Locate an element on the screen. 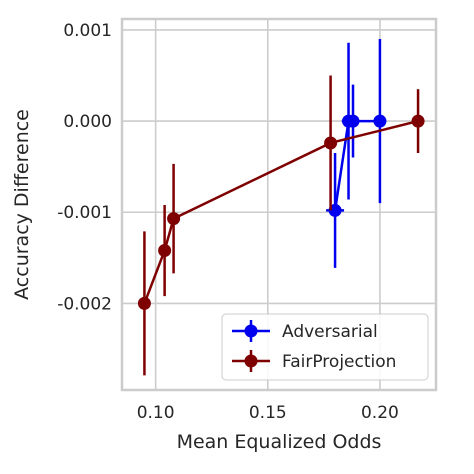 The width and height of the screenshot is (474, 474). legend-box is located at coordinates (325, 347).